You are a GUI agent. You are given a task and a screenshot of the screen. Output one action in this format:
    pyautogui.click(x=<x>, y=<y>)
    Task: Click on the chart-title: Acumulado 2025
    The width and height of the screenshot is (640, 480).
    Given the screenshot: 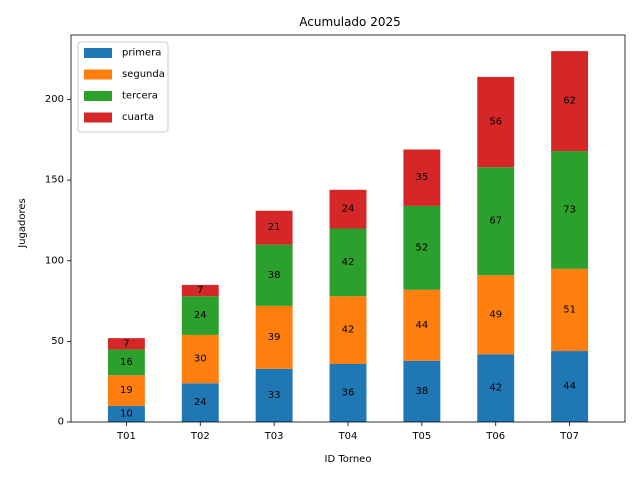 What is the action you would take?
    pyautogui.click(x=350, y=22)
    